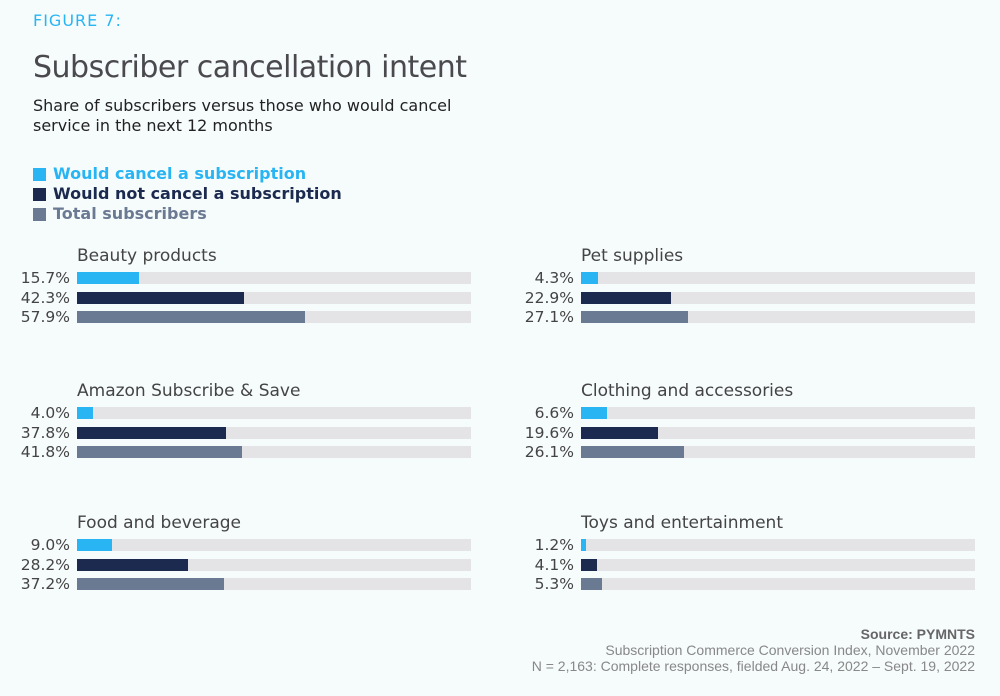  Describe the element at coordinates (130, 213) in the screenshot. I see `legend-label: Total subscribers` at that location.